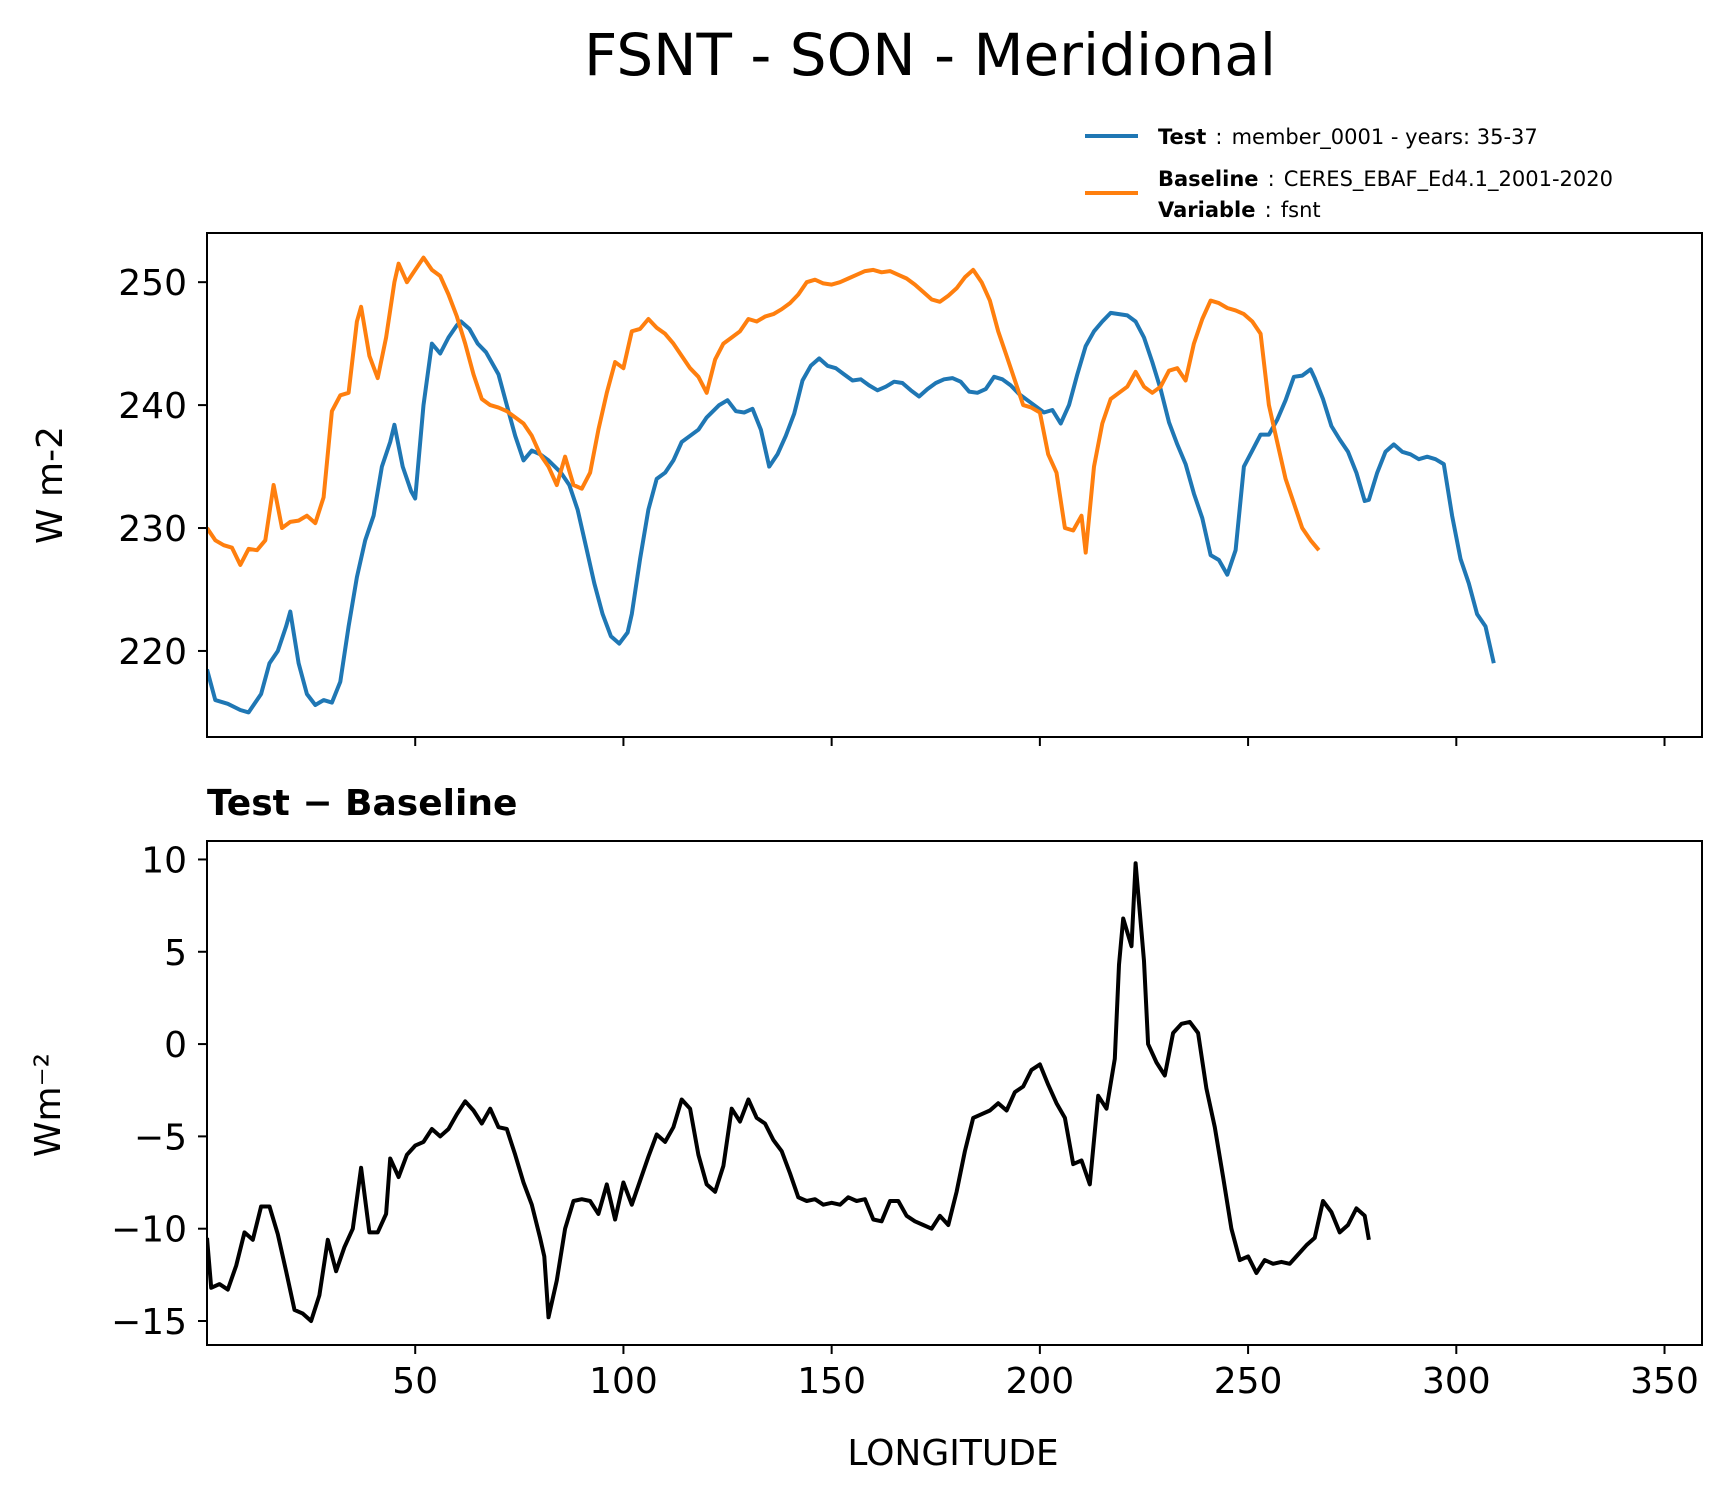 The image size is (1723, 1496). What do you see at coordinates (1448, 179) in the screenshot?
I see `legend-baseline-value: CERES_EBAF_Ed4.1_2001-2020` at bounding box center [1448, 179].